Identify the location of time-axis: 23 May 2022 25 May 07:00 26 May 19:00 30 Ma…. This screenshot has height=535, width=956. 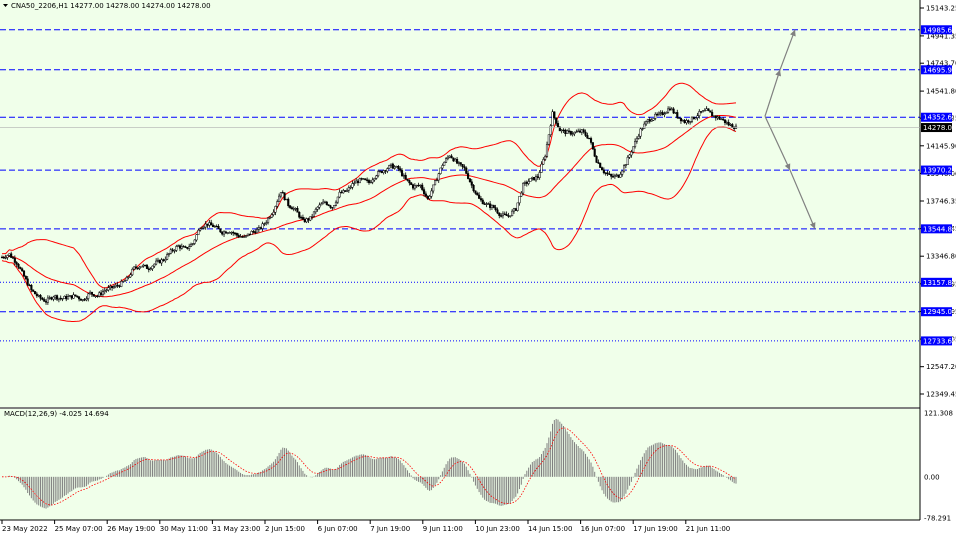
(365, 526).